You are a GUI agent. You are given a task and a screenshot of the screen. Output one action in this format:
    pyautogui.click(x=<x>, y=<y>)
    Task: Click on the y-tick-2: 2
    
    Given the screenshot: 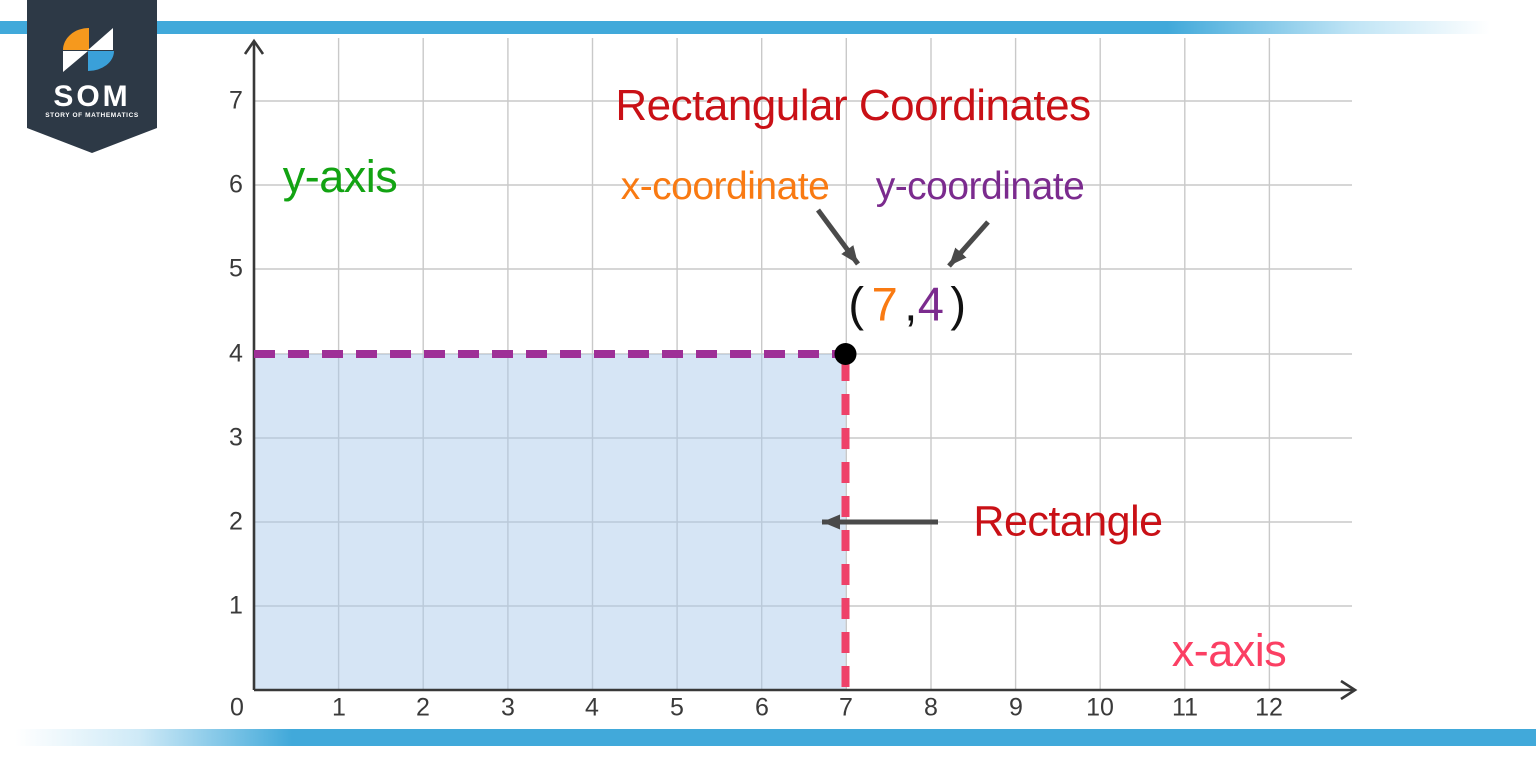 What is the action you would take?
    pyautogui.click(x=236, y=521)
    